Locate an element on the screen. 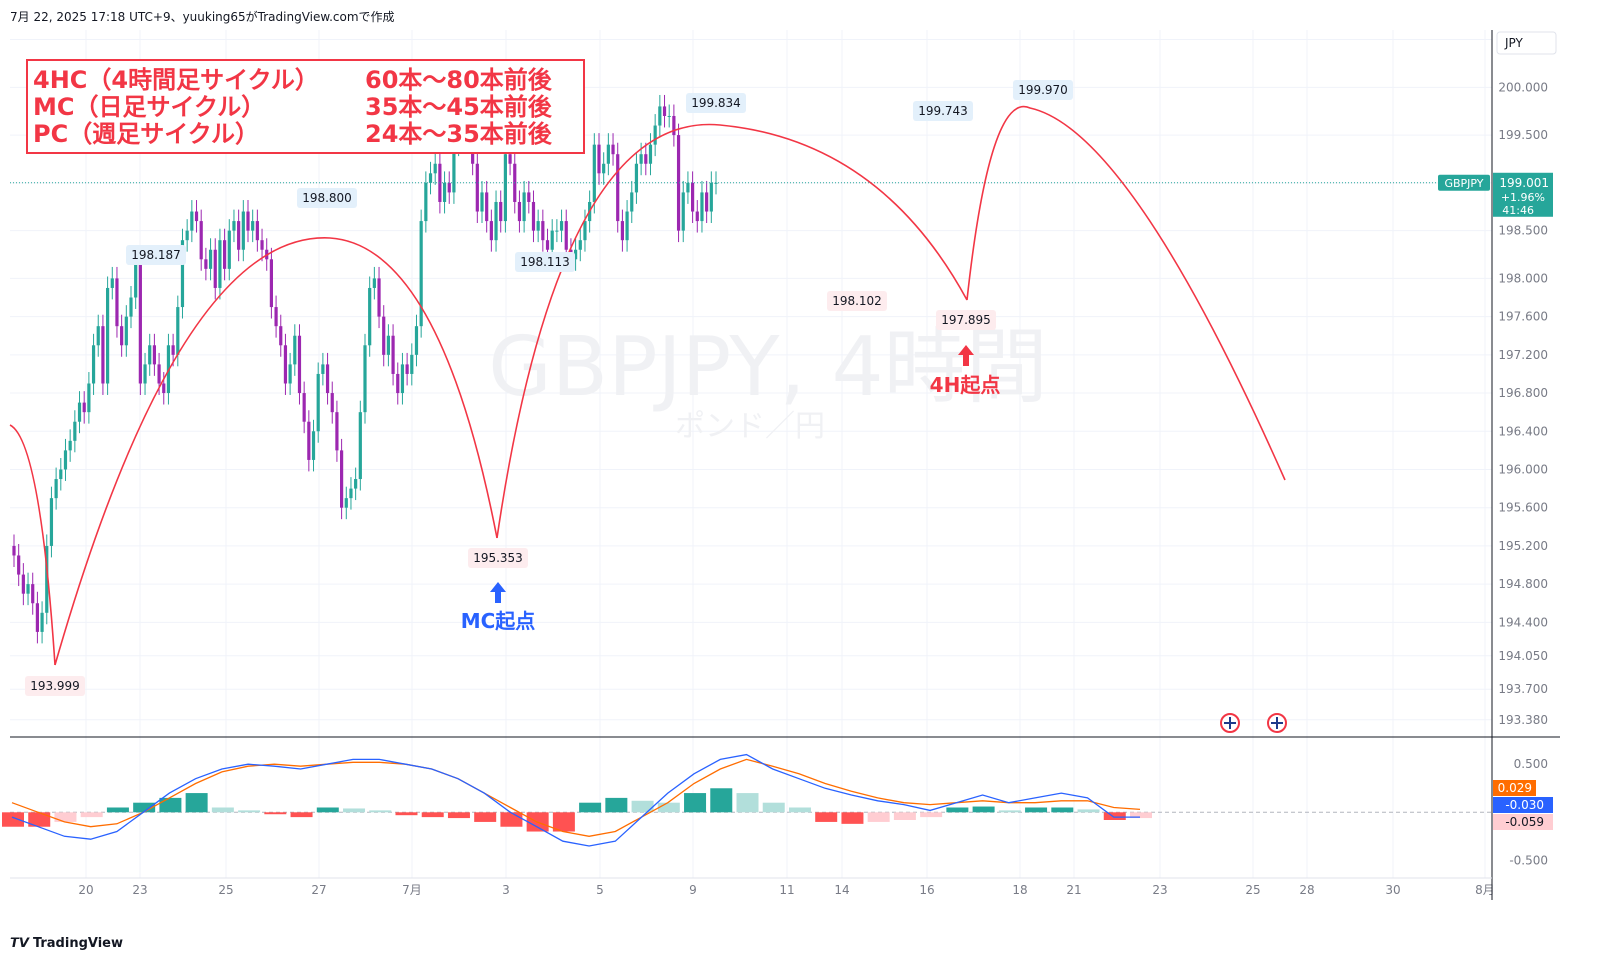 This screenshot has width=1602, height=957. price-tick-label: 193.380 is located at coordinates (1523, 720).